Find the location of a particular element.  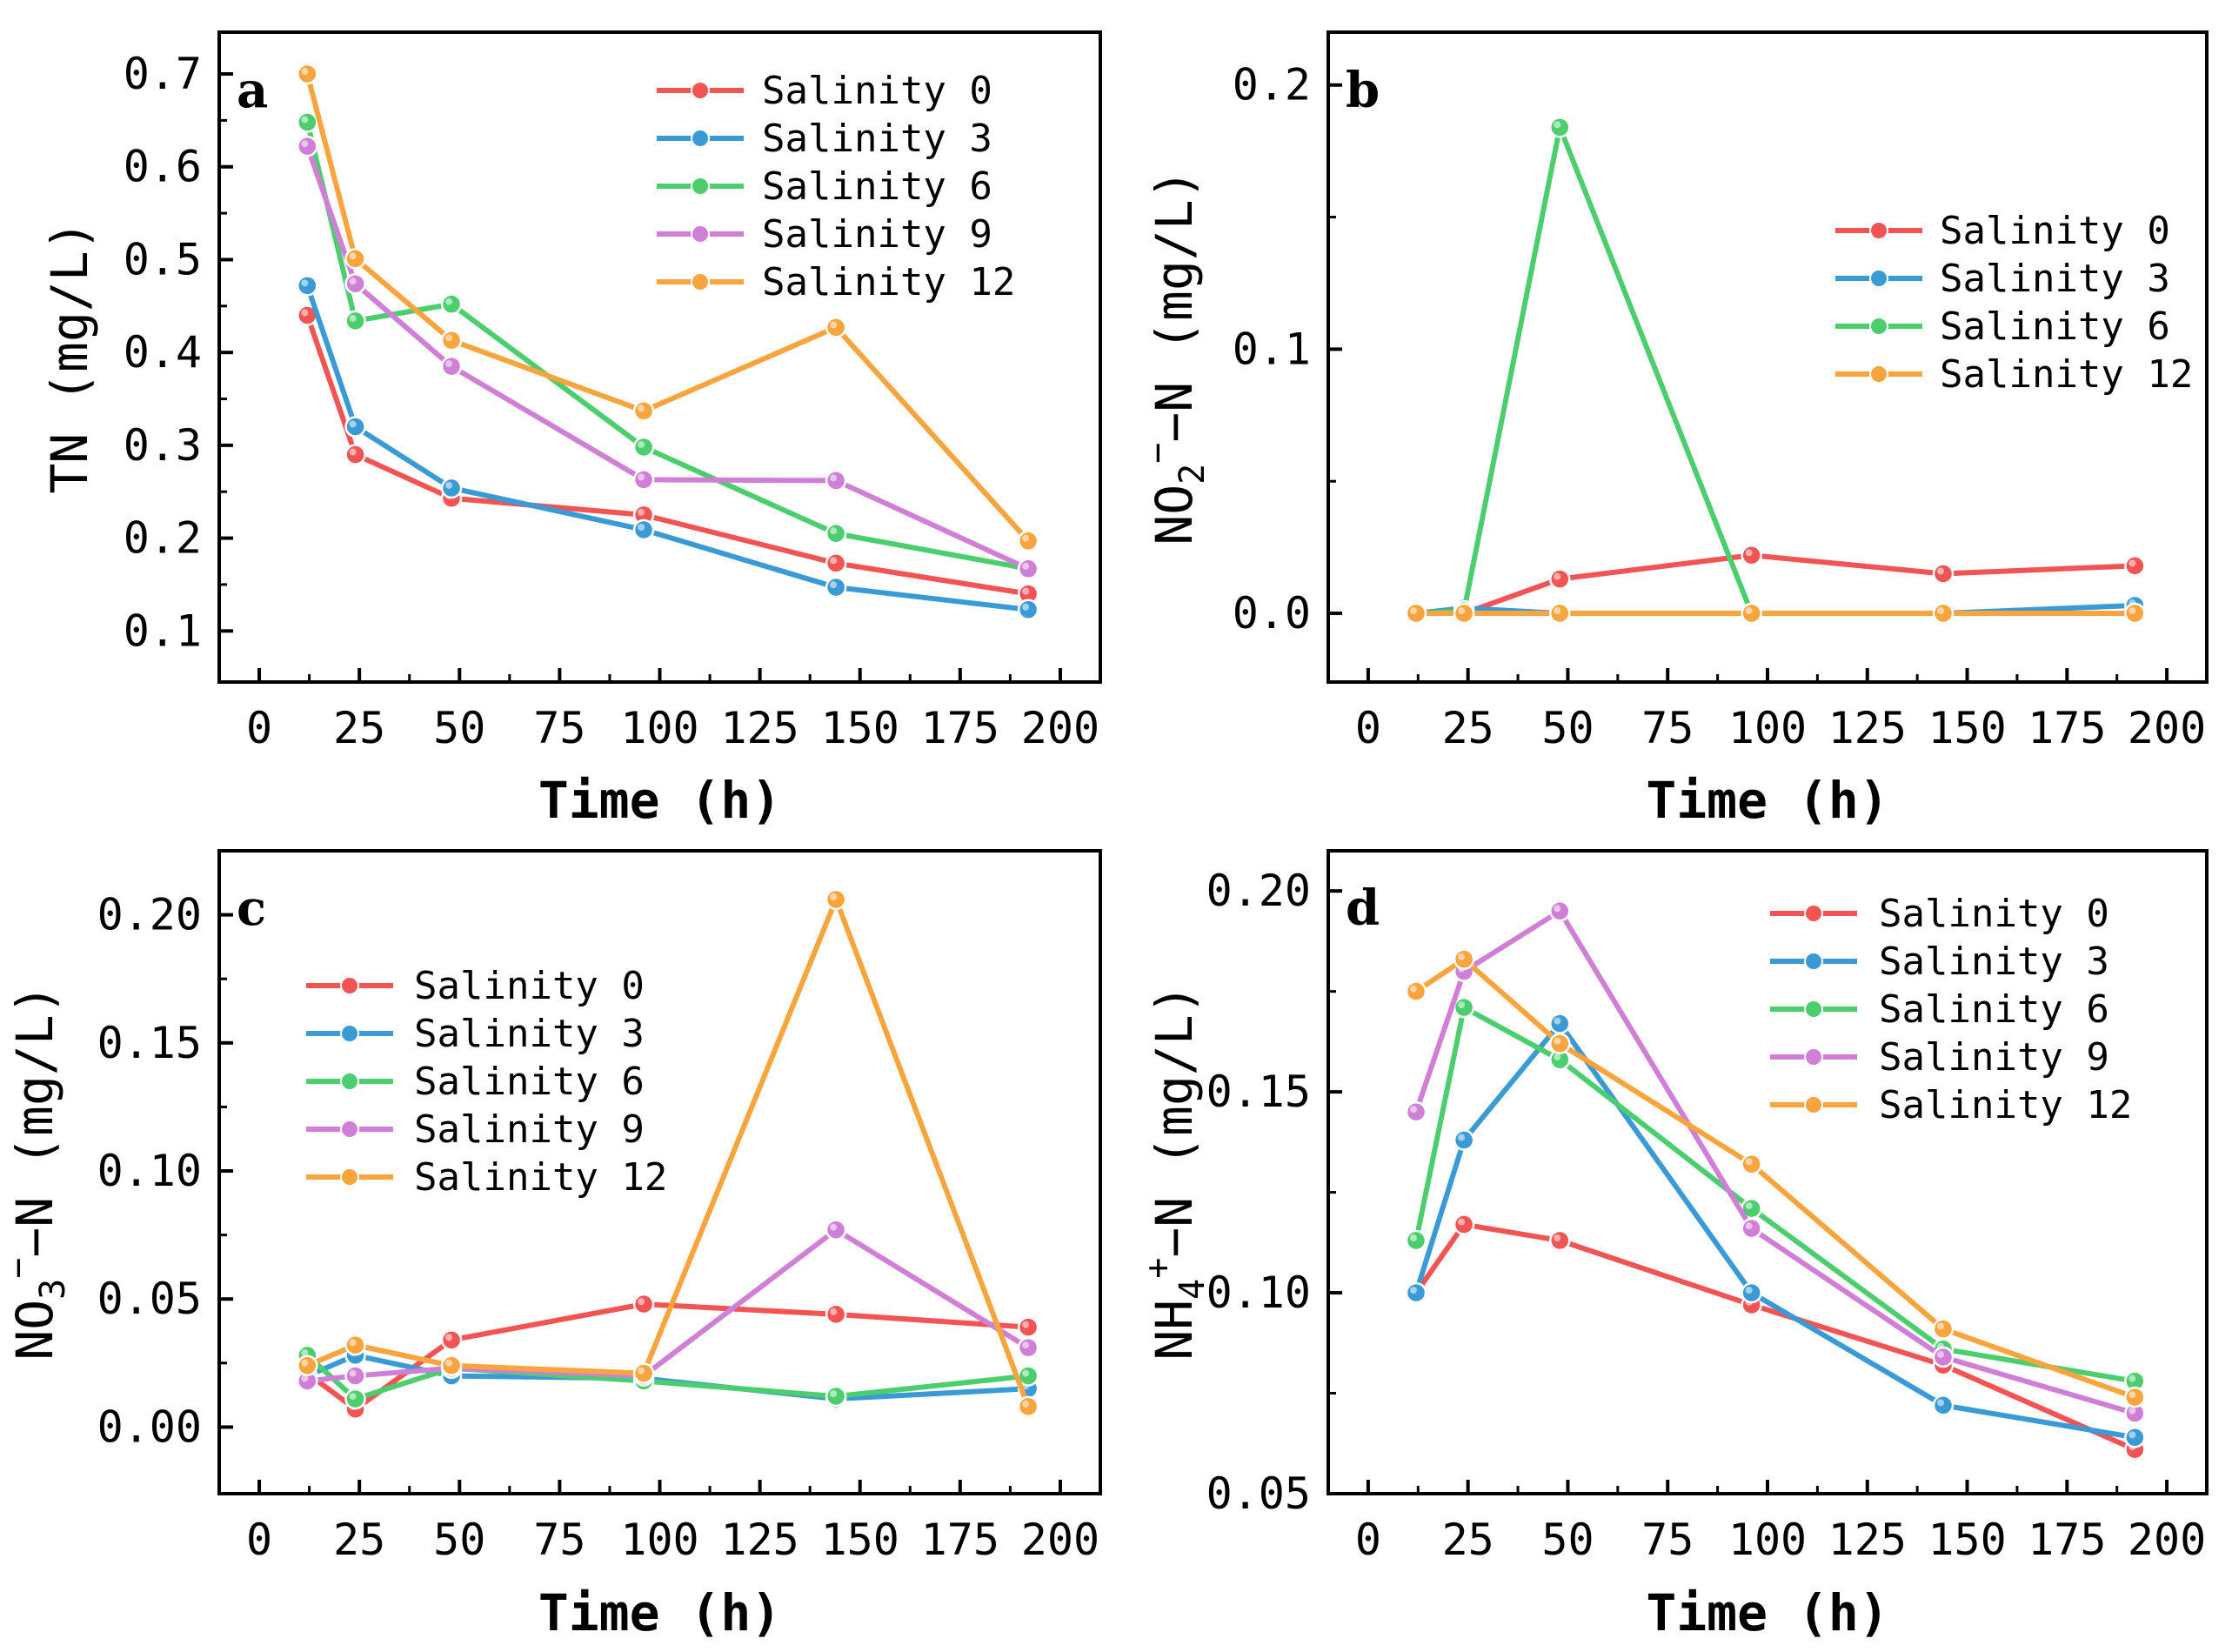

x-tick-label: 25 is located at coordinates (1468, 728).